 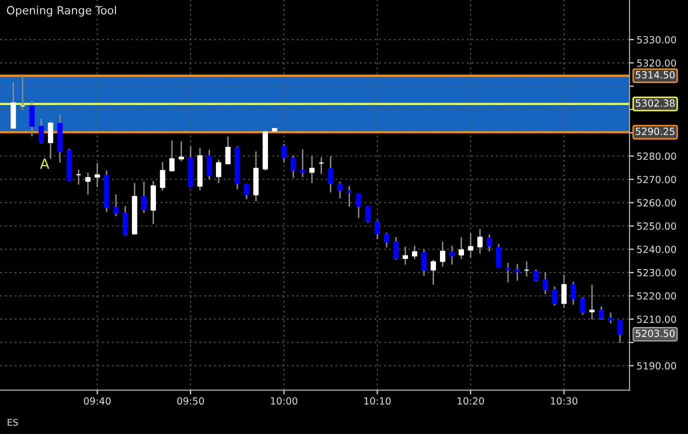 I want to click on x-tick-label: 09:50, so click(x=190, y=401).